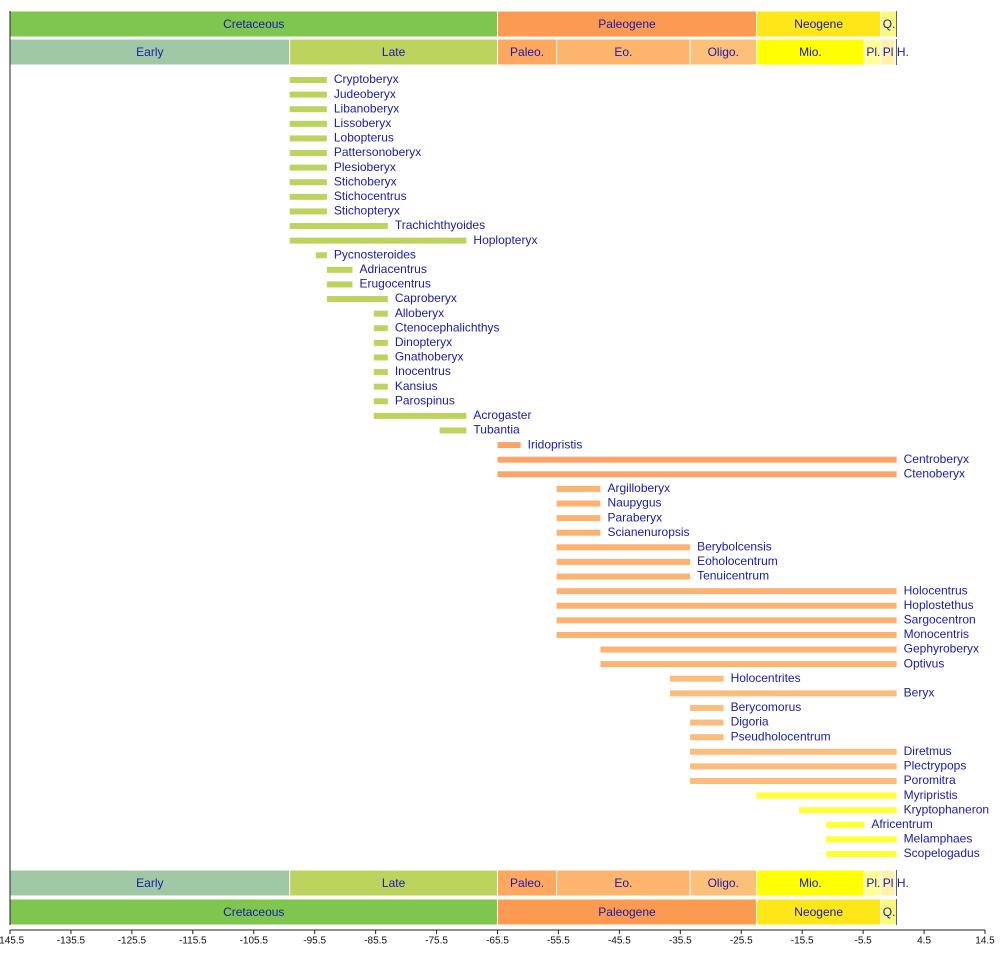 This screenshot has width=1000, height=980. What do you see at coordinates (934, 473) in the screenshot?
I see `taxon-label: Ctenoberyx` at bounding box center [934, 473].